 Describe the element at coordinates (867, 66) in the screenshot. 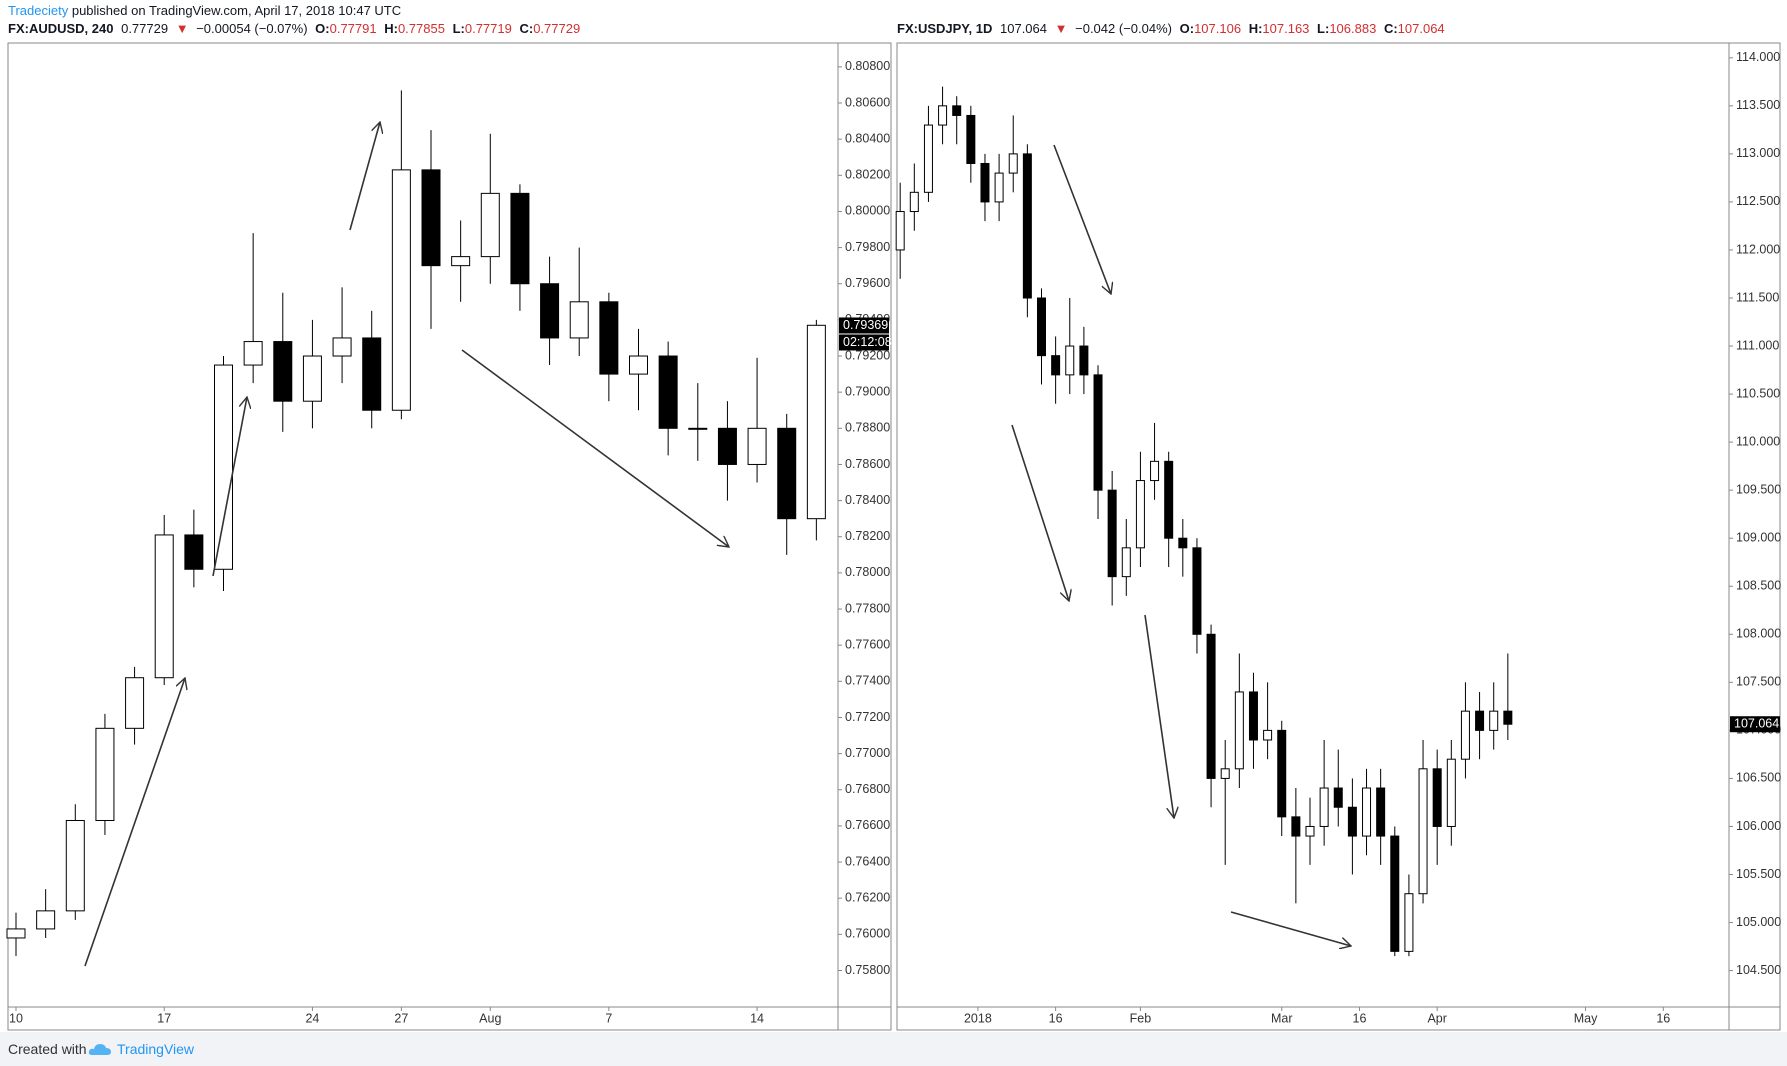

I see `y-tick-label: 0.80800` at that location.